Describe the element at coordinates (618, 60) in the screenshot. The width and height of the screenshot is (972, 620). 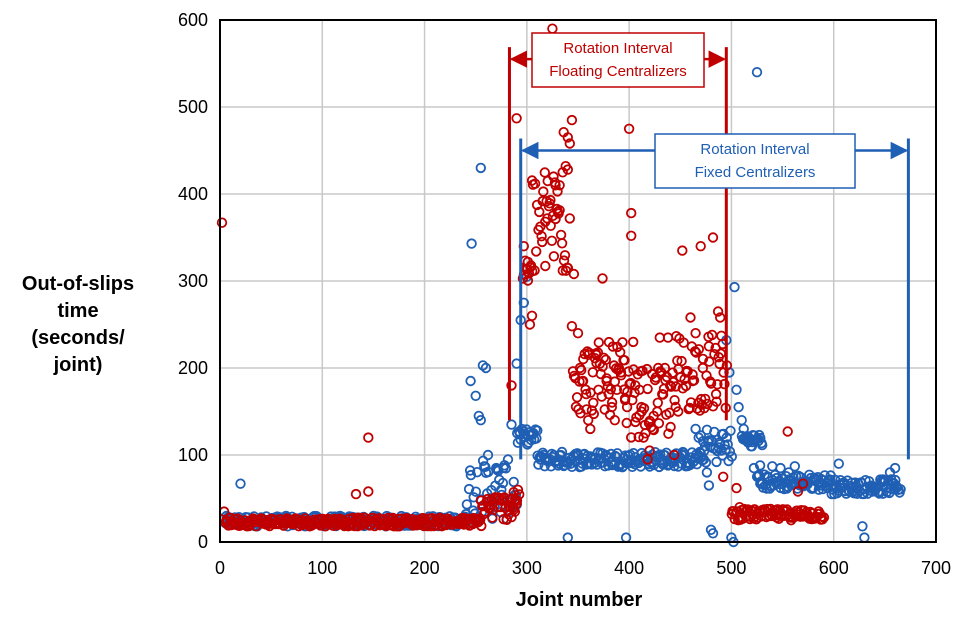
I see `annotation-box` at that location.